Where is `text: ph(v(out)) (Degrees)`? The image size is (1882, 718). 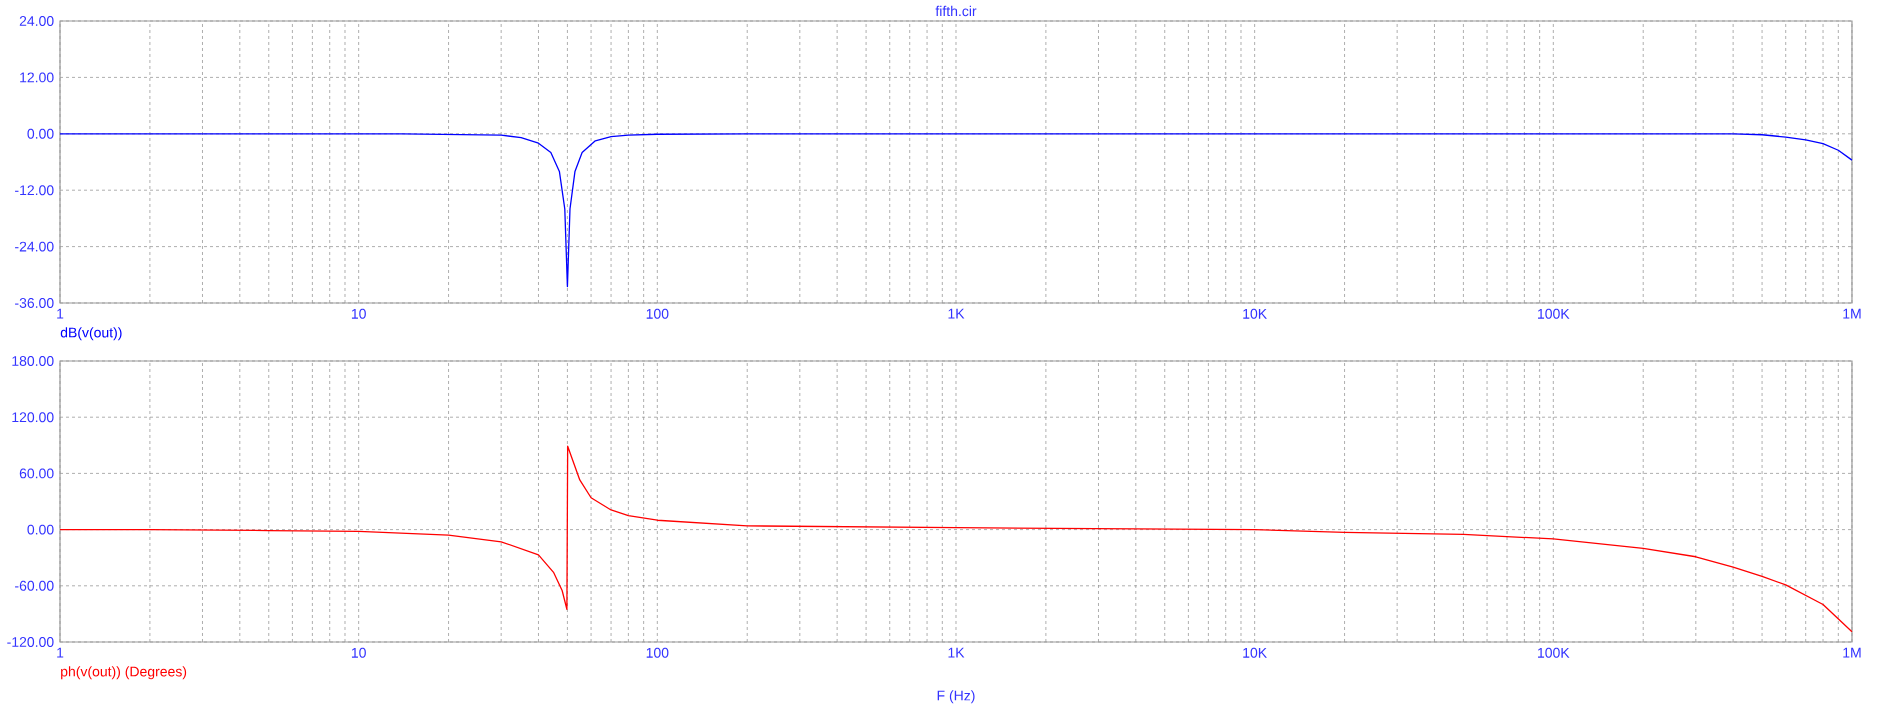 text: ph(v(out)) (Degrees) is located at coordinates (124, 673).